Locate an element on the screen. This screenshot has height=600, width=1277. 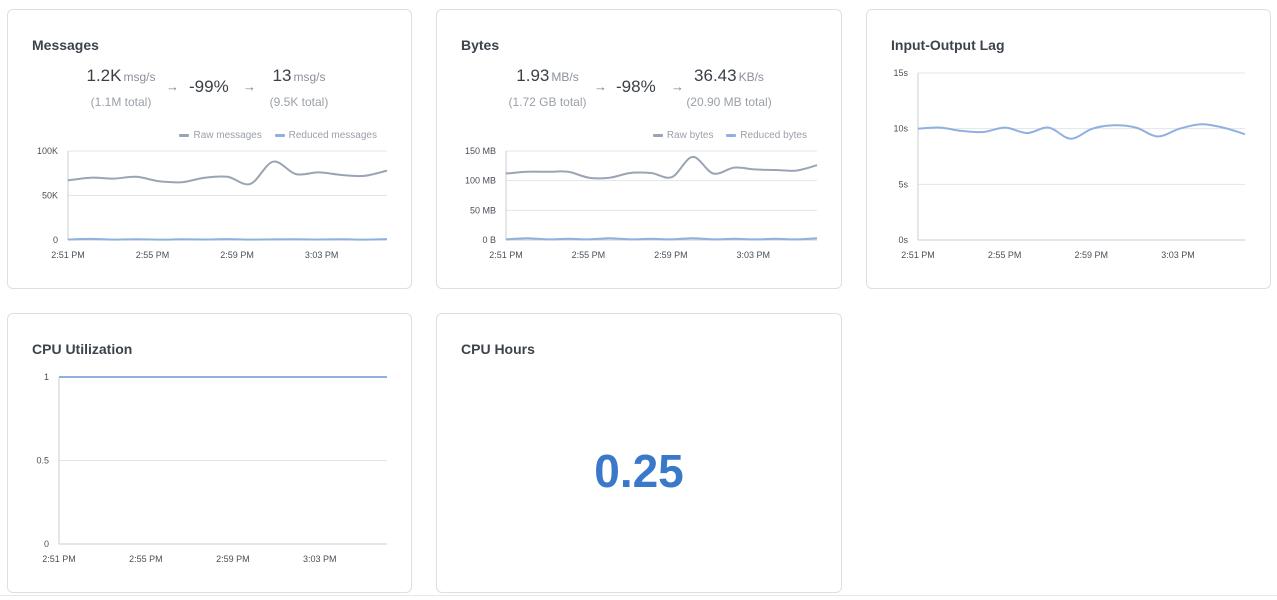
messages-raw-stat: 1.2K msg/s (1.1M total) is located at coordinates (121, 87).